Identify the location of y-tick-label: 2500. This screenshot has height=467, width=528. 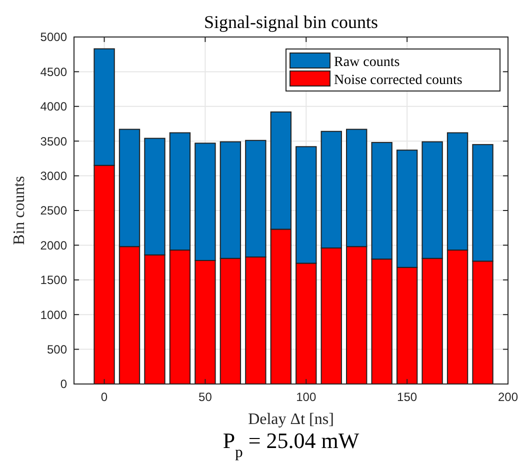
(54, 211).